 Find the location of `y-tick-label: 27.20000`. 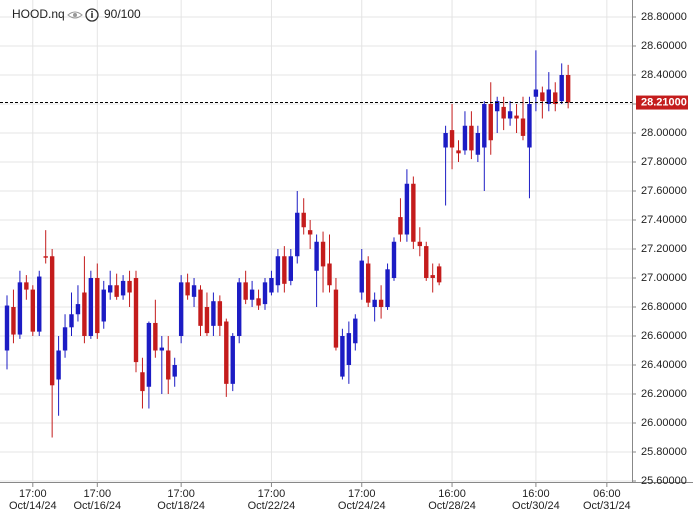

y-tick-label: 27.20000 is located at coordinates (664, 249).